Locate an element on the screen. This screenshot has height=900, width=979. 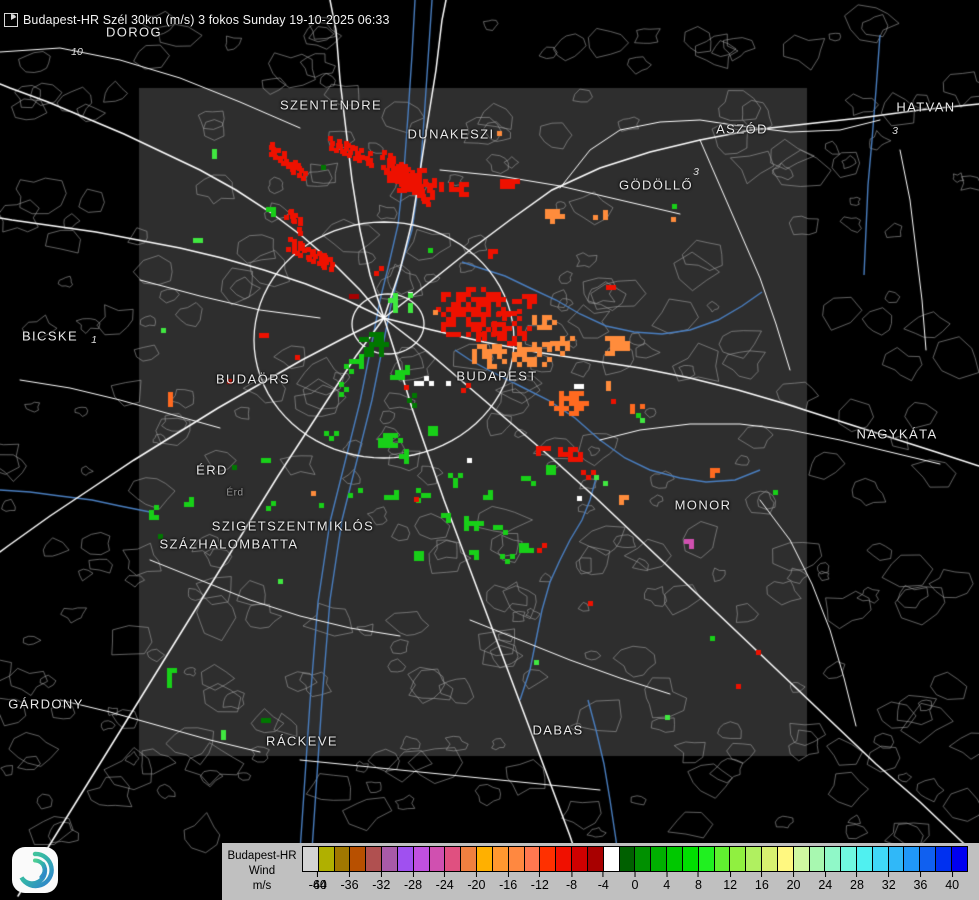
scale-tick--24: -24 is located at coordinates (445, 882).